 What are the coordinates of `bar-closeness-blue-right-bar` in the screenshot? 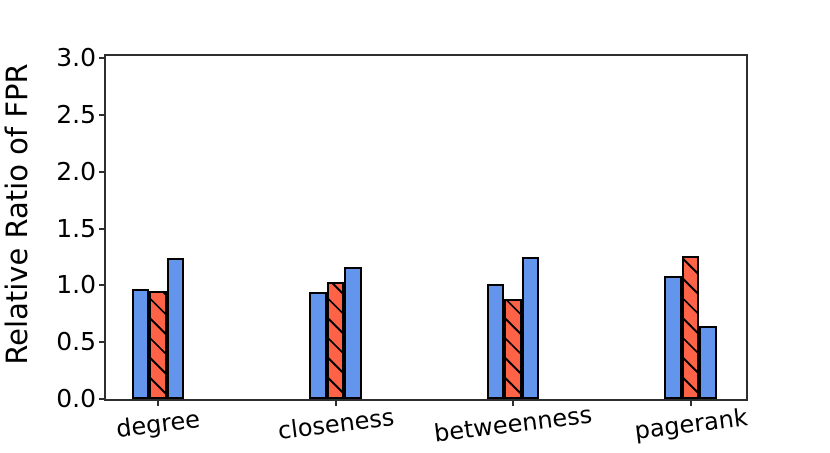 It's located at (353, 333).